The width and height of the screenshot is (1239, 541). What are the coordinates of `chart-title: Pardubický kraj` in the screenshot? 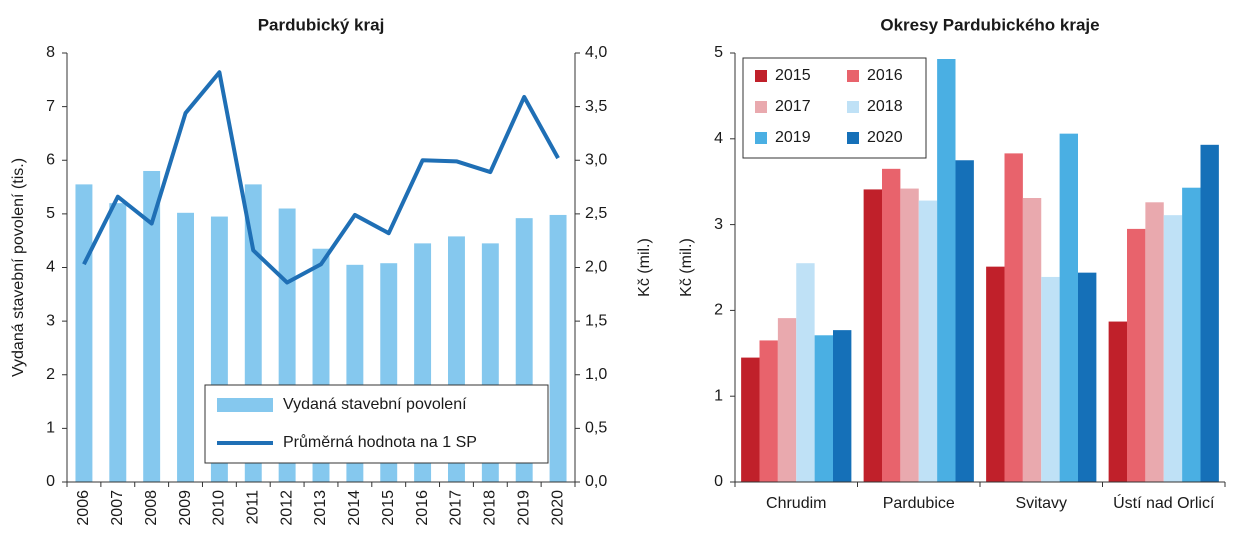 It's located at (321, 24).